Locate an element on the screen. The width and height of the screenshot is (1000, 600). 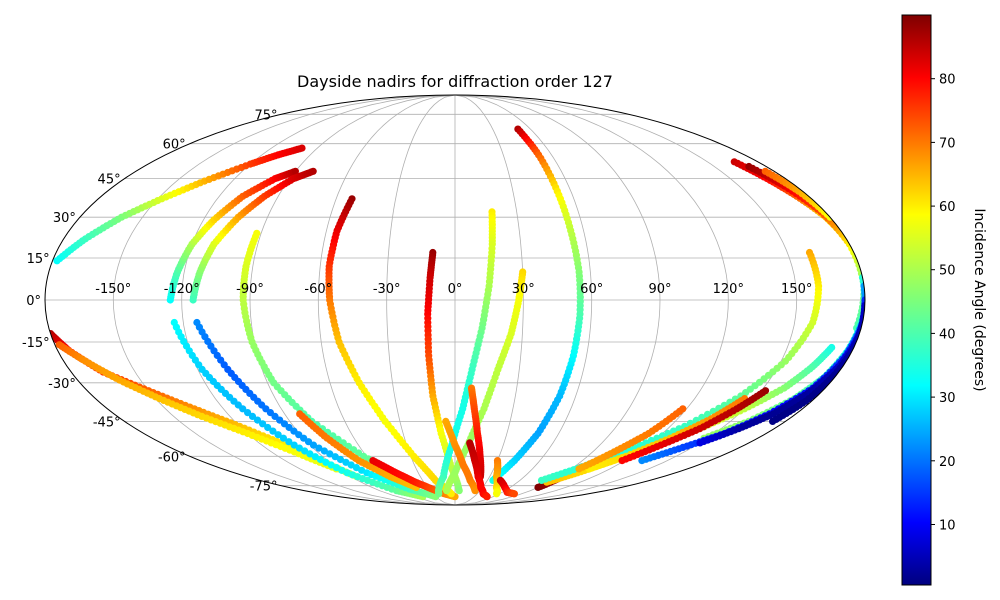
lon-tick-label: -30° is located at coordinates (387, 289).